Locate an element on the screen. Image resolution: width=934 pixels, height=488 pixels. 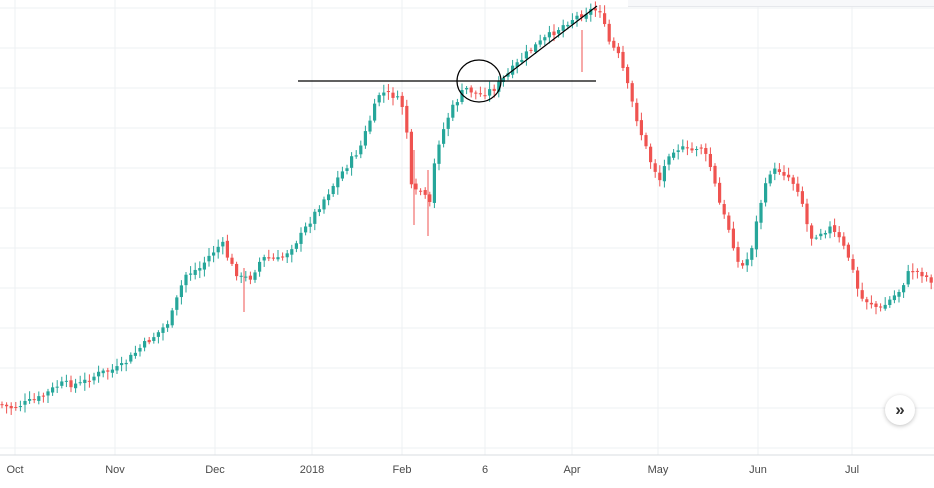
double-chevron-right-icon: » is located at coordinates (900, 409).